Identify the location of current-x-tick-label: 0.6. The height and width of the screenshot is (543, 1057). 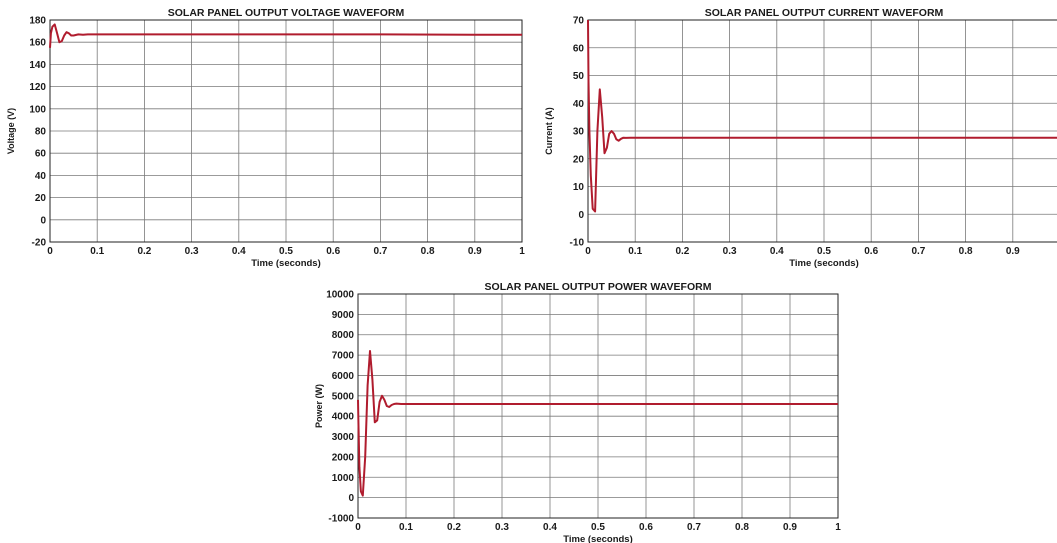
(871, 251).